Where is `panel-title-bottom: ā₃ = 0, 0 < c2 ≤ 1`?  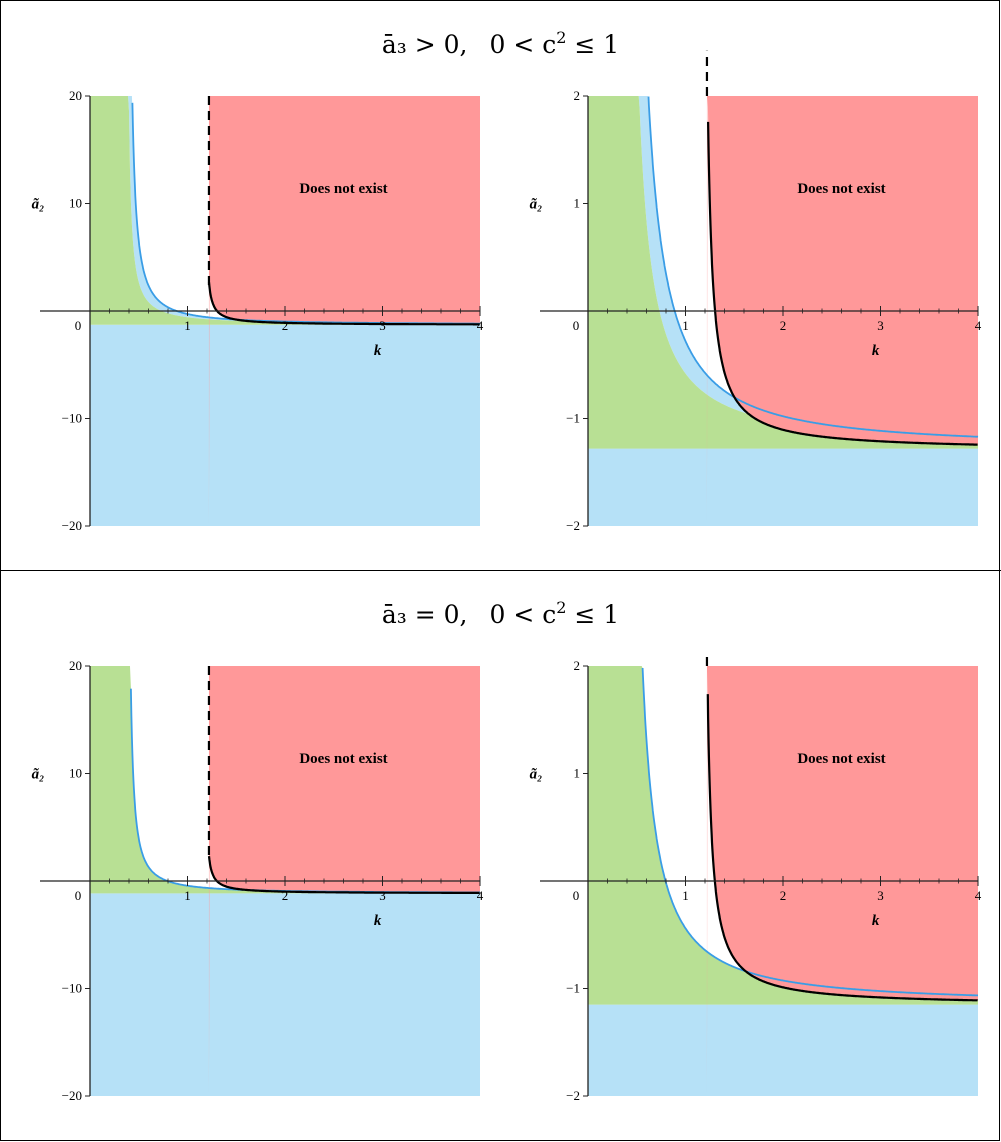
panel-title-bottom: ā₃ = 0, 0 < c2 ≤ 1 is located at coordinates (500, 614).